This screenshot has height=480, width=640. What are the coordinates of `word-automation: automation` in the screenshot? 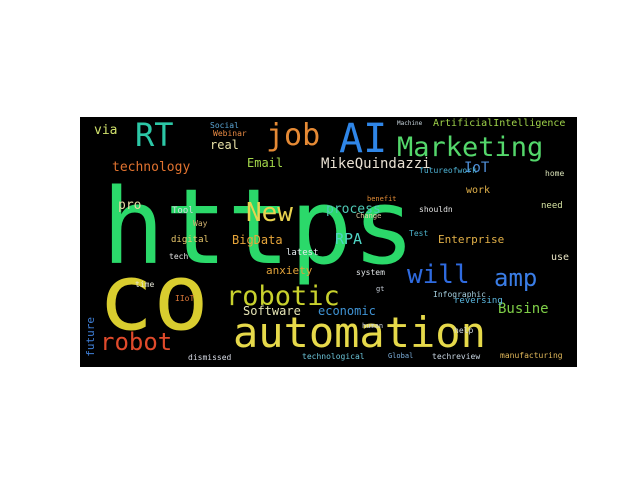 It's located at (359, 332).